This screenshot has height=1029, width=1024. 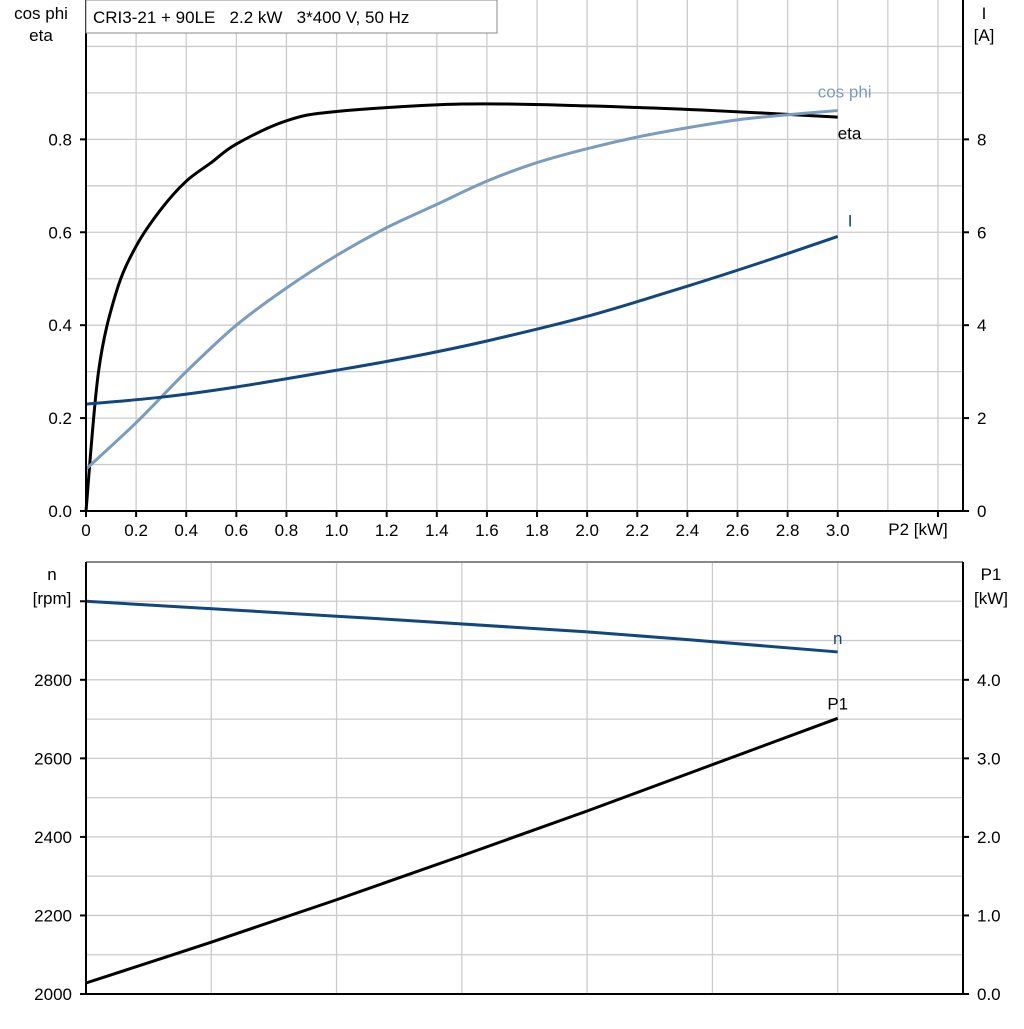 I want to click on curve-i, so click(x=462, y=320).